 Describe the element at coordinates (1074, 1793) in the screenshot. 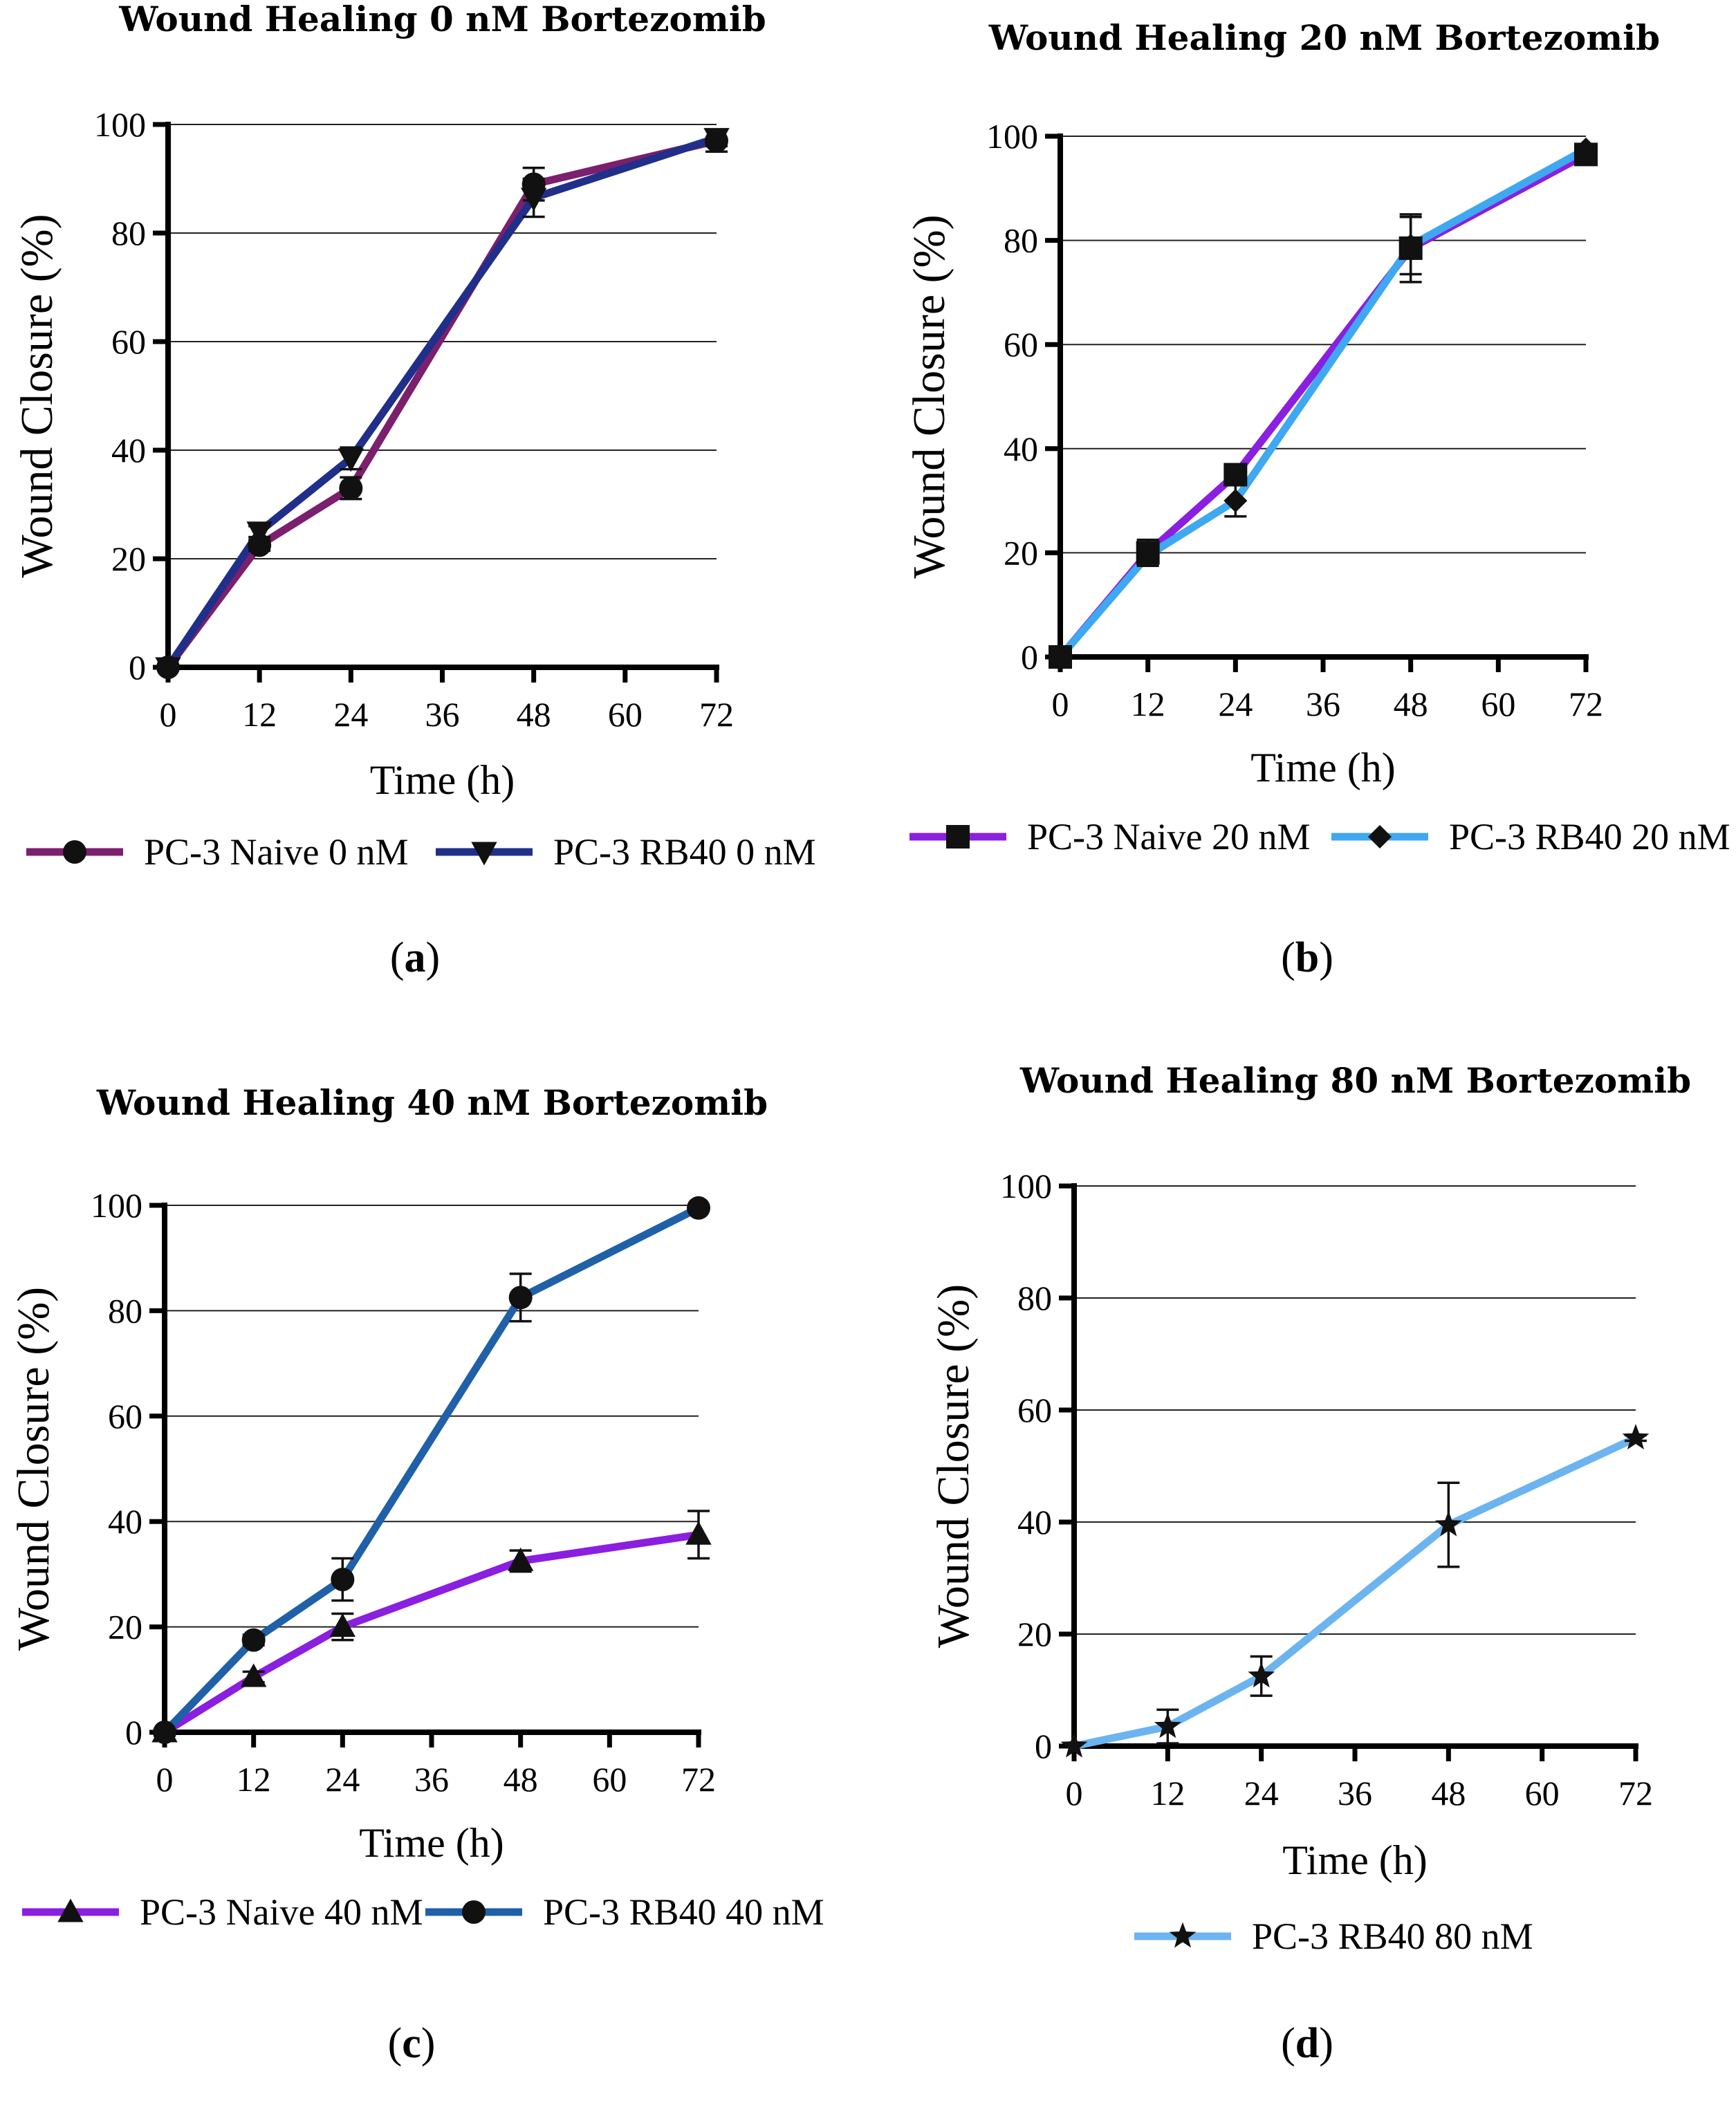

I see `panel-d-x-tick-label: 0` at that location.